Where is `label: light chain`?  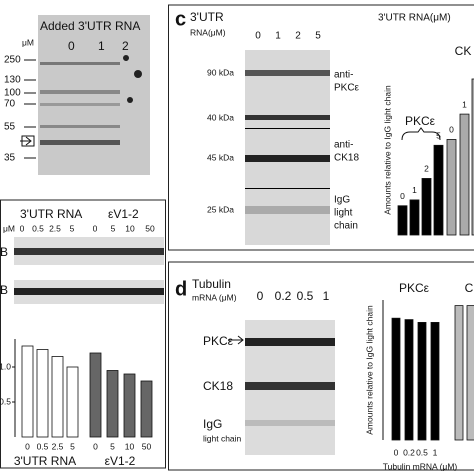
label: light chain is located at coordinates (222, 438).